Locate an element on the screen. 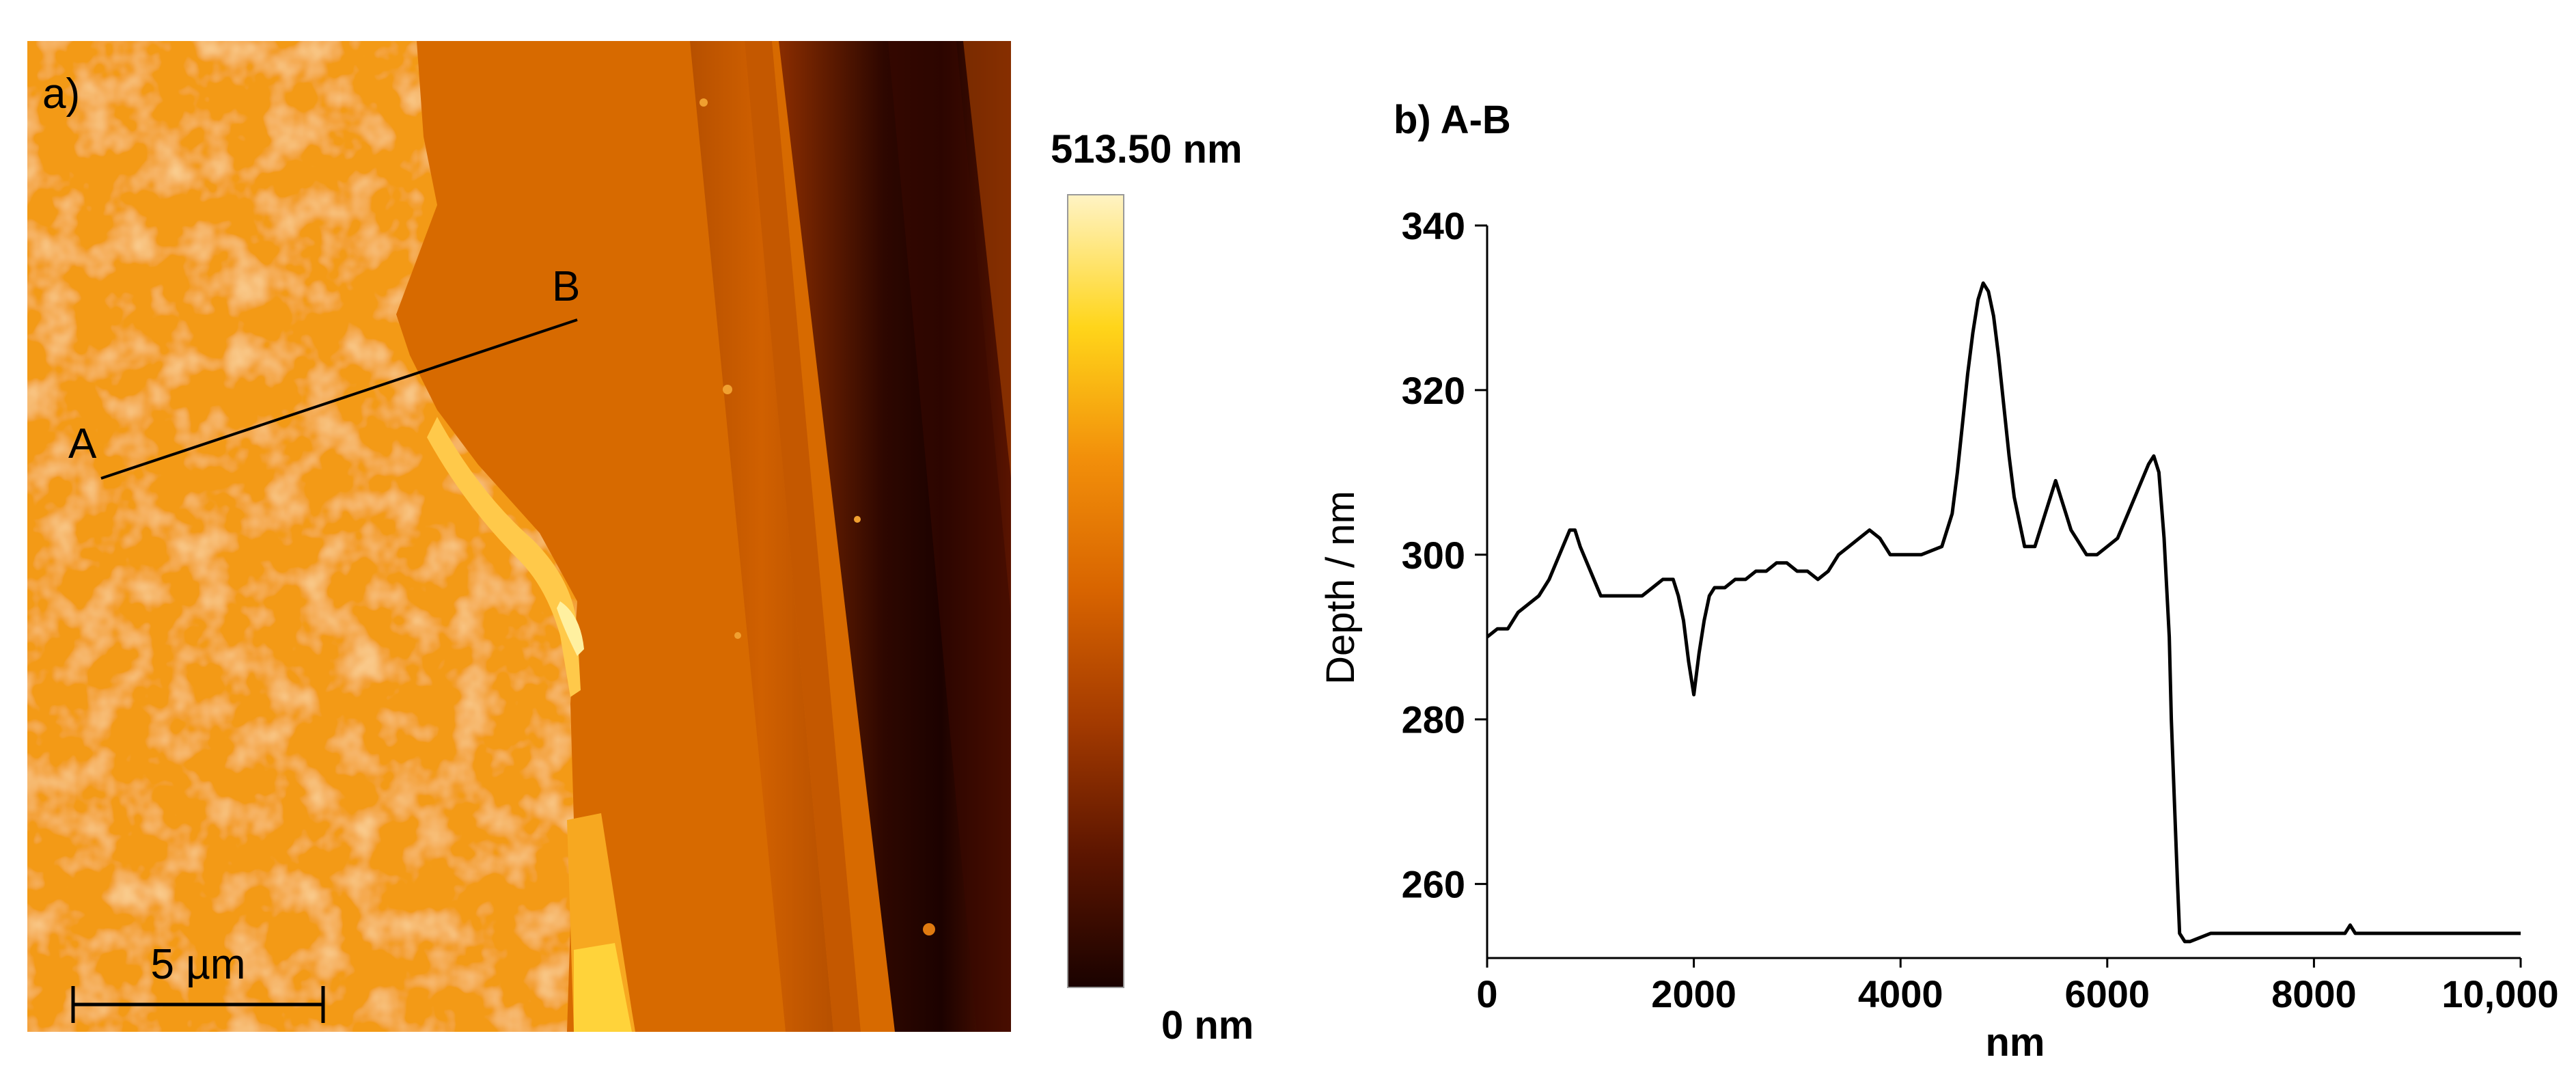 The height and width of the screenshot is (1066, 2576). x-axis-label: nm is located at coordinates (2015, 1042).